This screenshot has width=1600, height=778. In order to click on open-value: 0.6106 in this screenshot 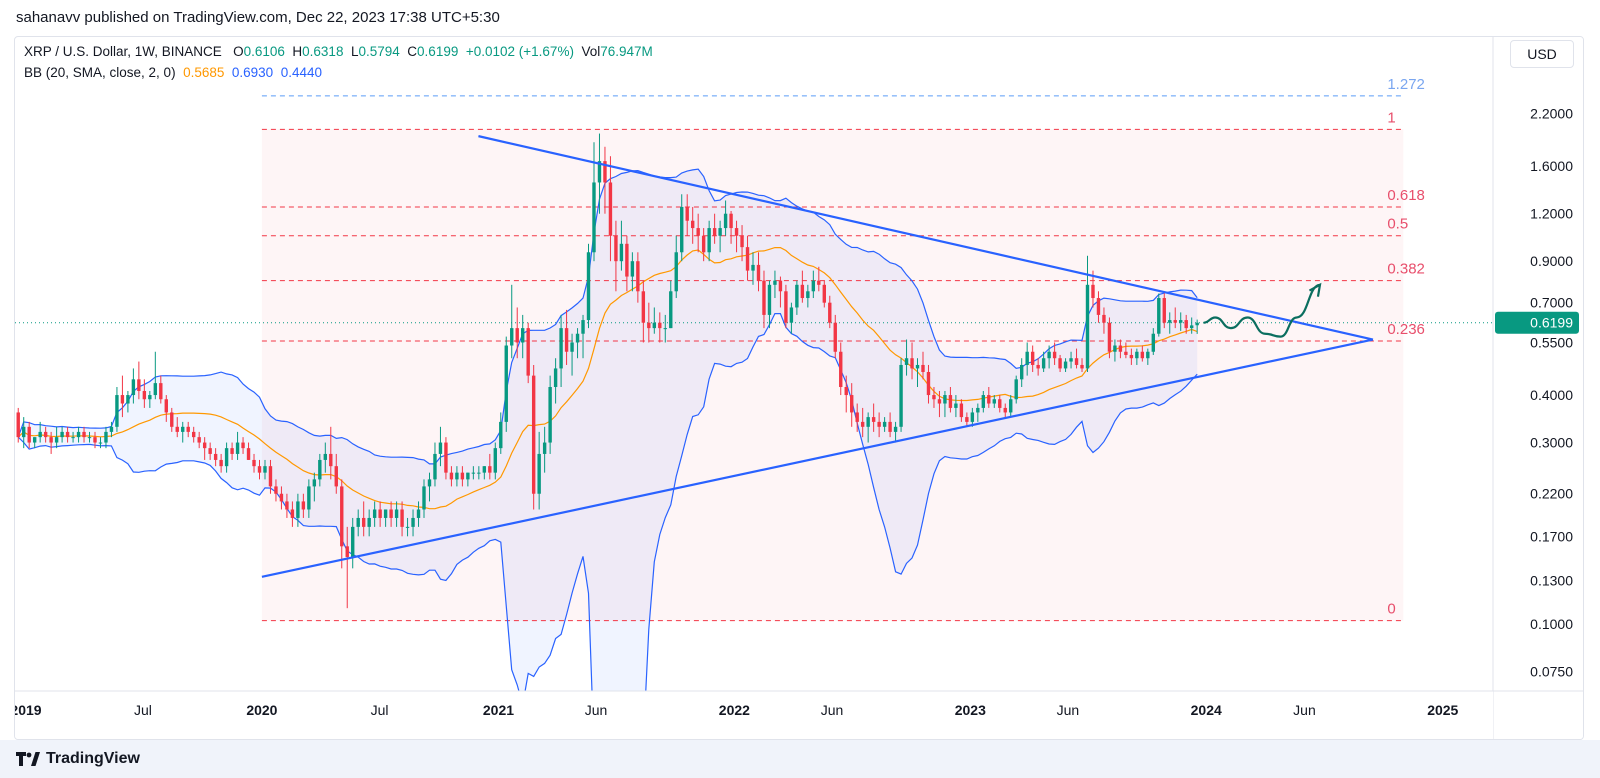, I will do `click(264, 51)`.